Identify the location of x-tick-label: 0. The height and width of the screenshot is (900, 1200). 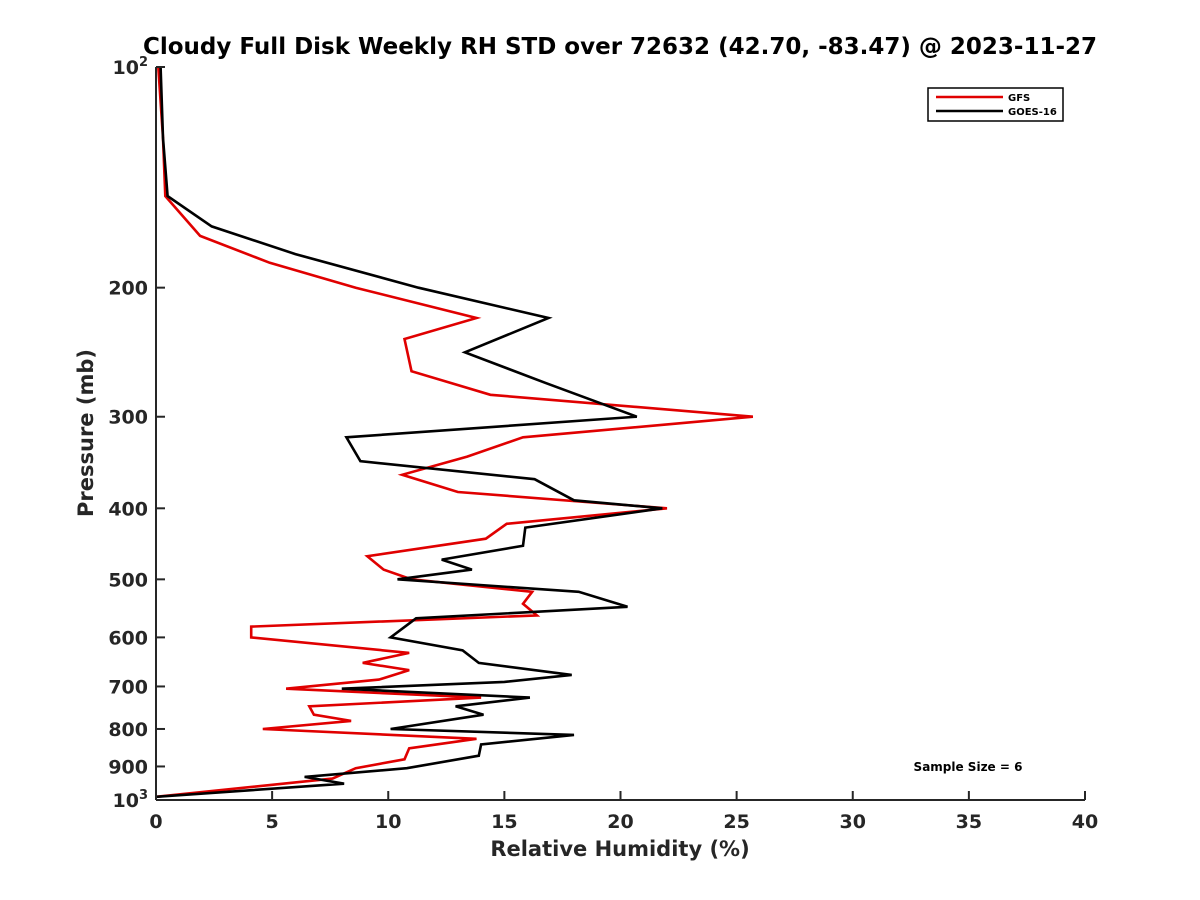
(155, 822).